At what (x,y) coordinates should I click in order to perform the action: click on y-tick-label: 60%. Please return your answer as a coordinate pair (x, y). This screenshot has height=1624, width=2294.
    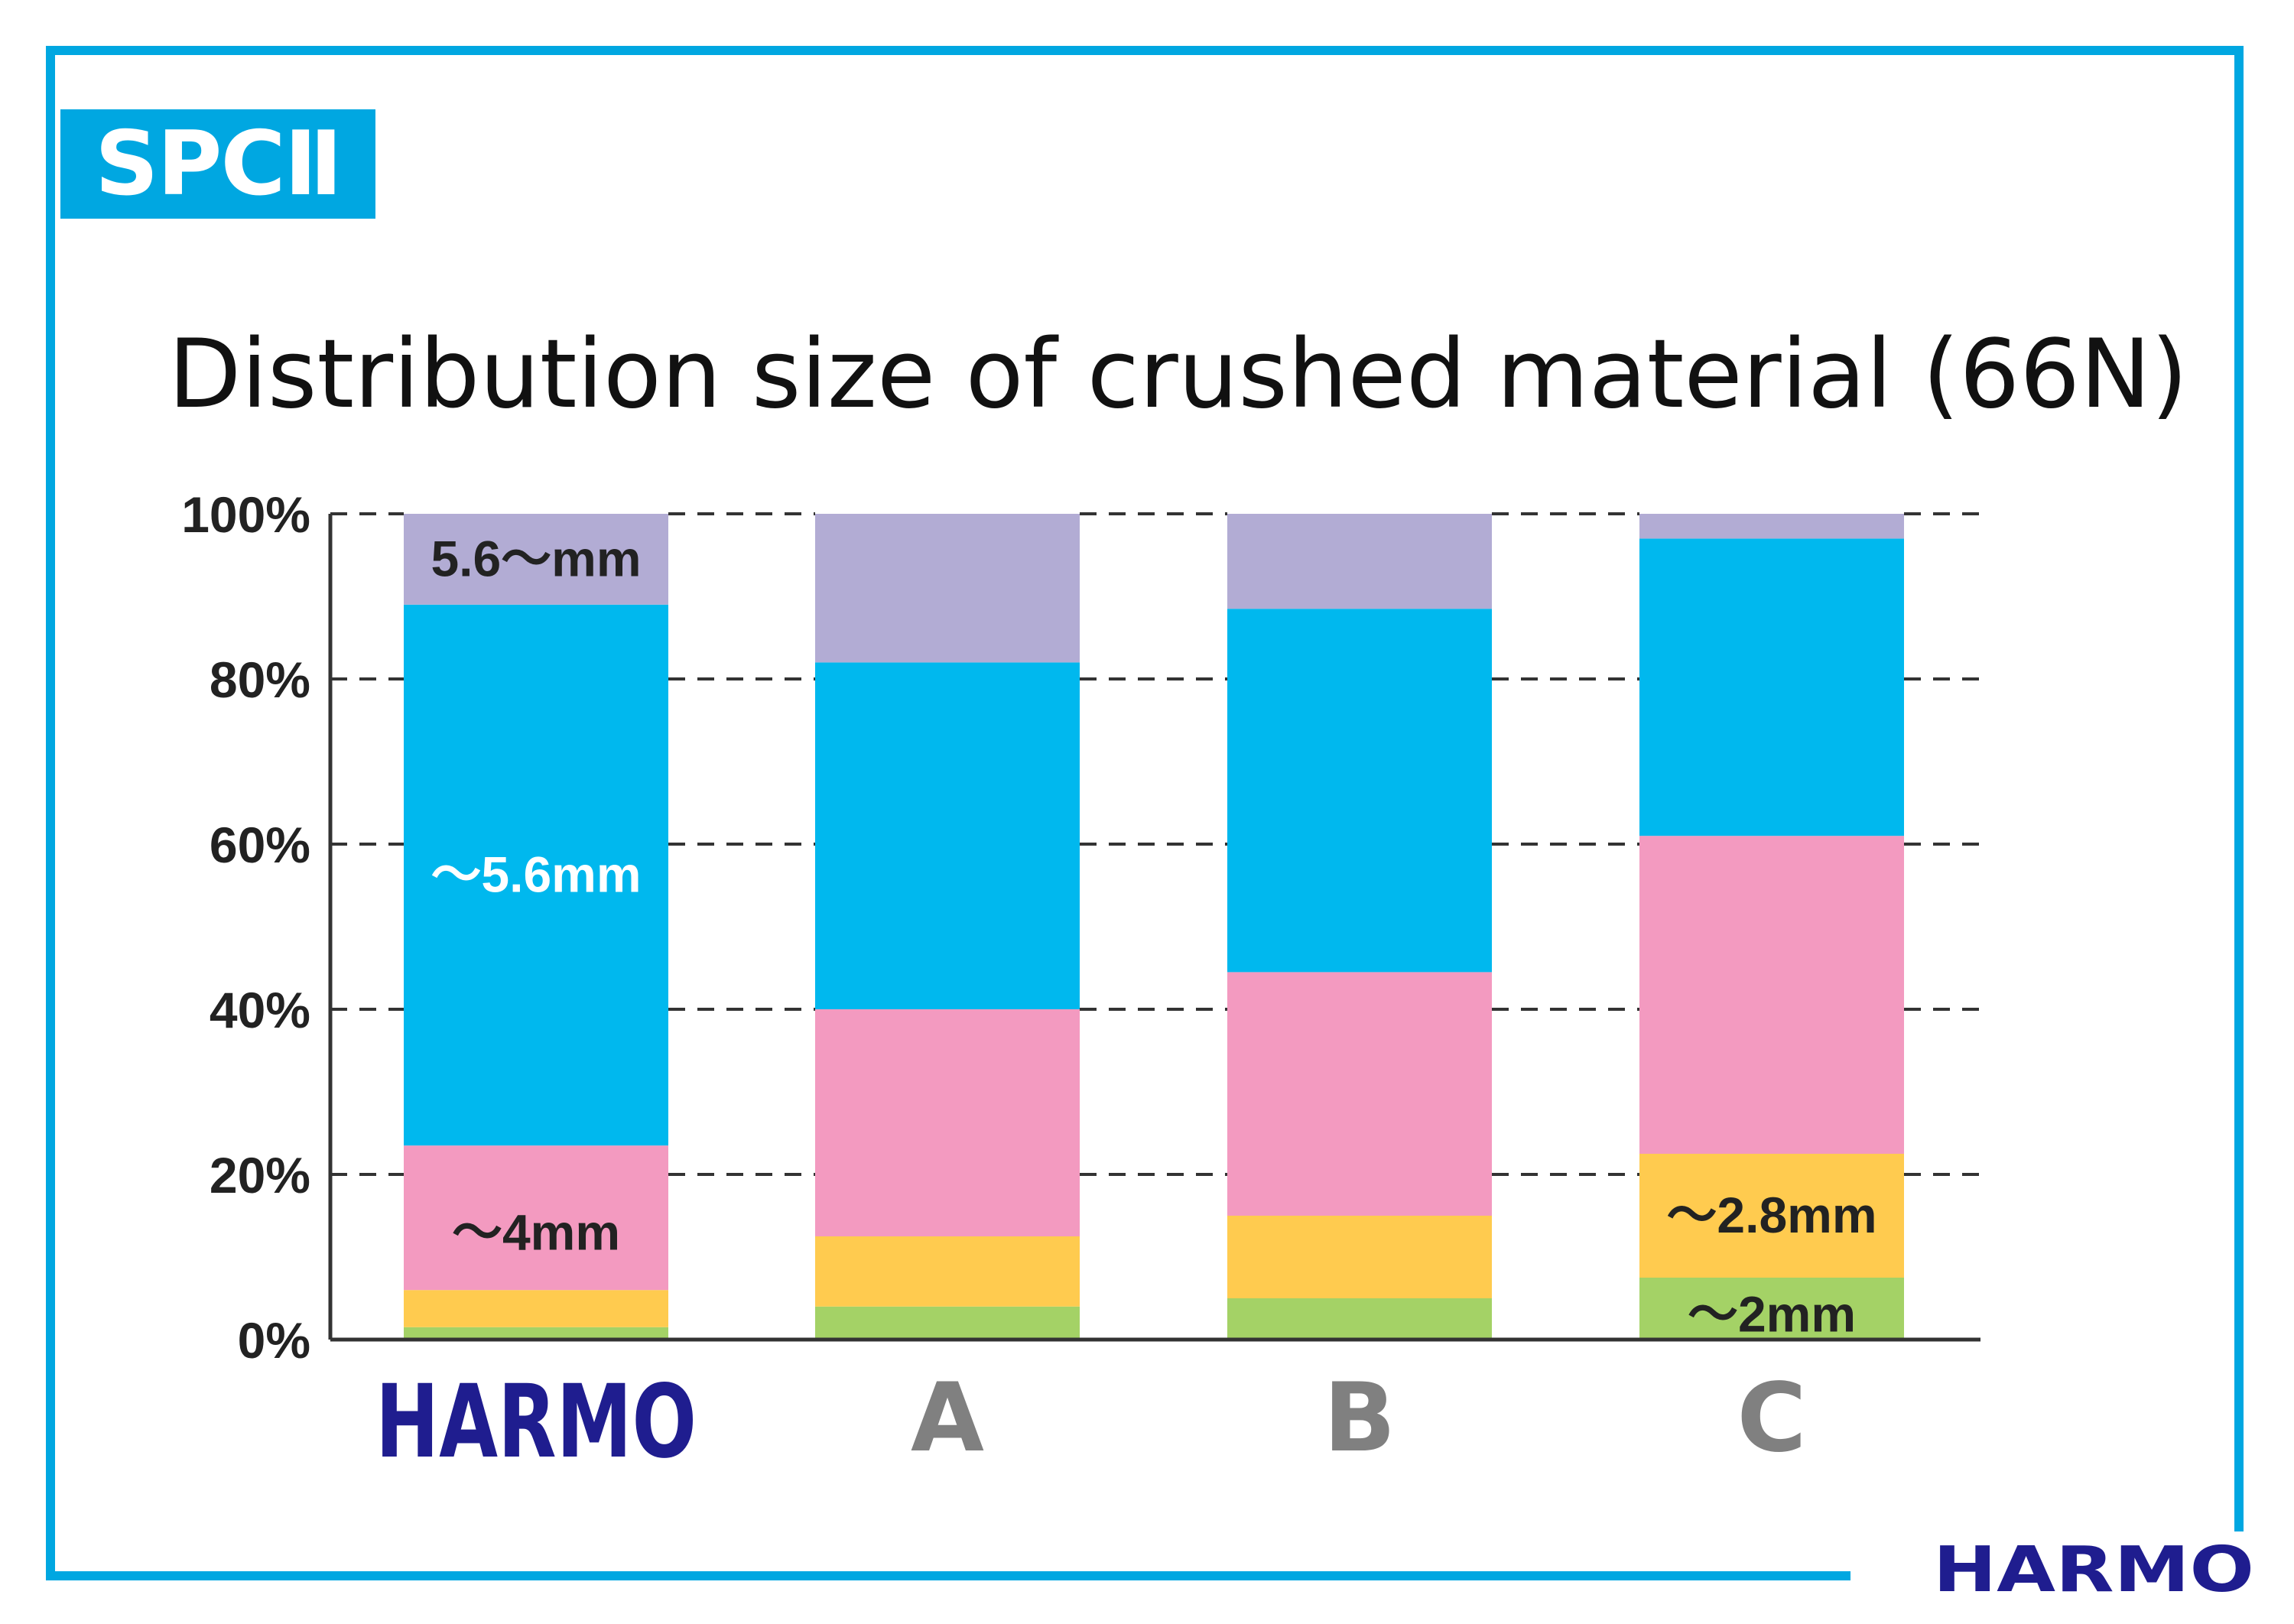
    Looking at the image, I should click on (260, 845).